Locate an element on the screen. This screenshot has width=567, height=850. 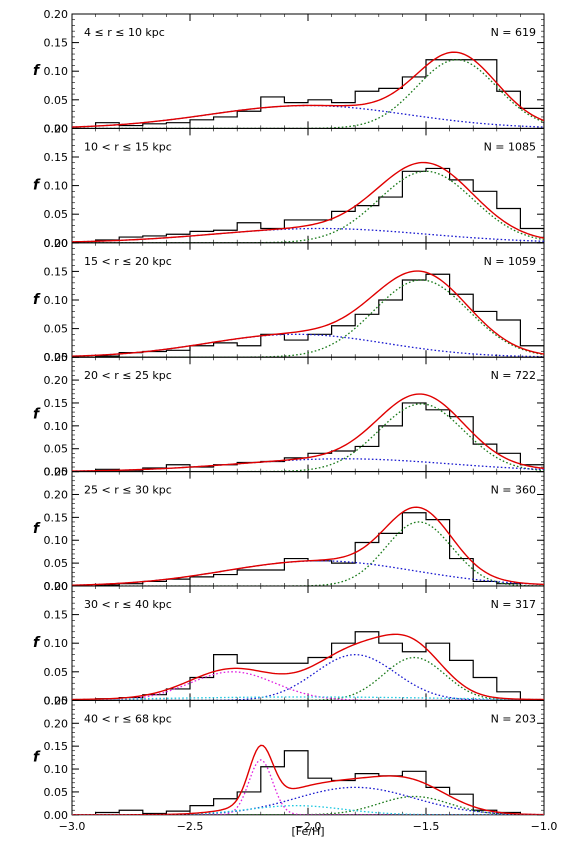
panel-radius-label: 20 < r ≤ 25 kpc is located at coordinates (128, 375).